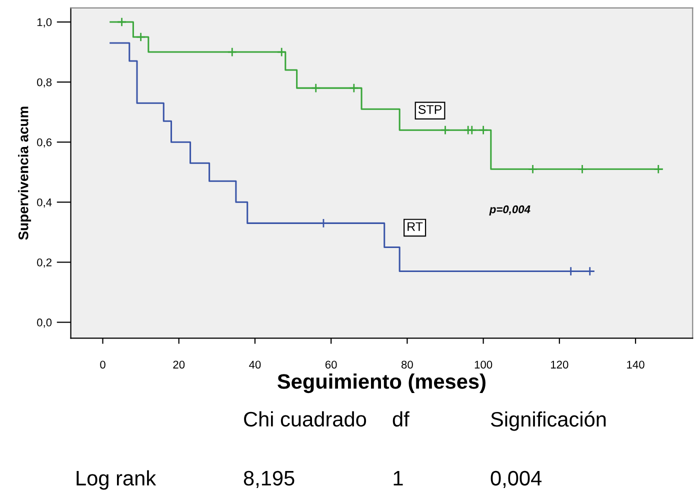 Image resolution: width=694 pixels, height=493 pixels. What do you see at coordinates (44, 143) in the screenshot?
I see `y-tick-label: 0,6` at bounding box center [44, 143].